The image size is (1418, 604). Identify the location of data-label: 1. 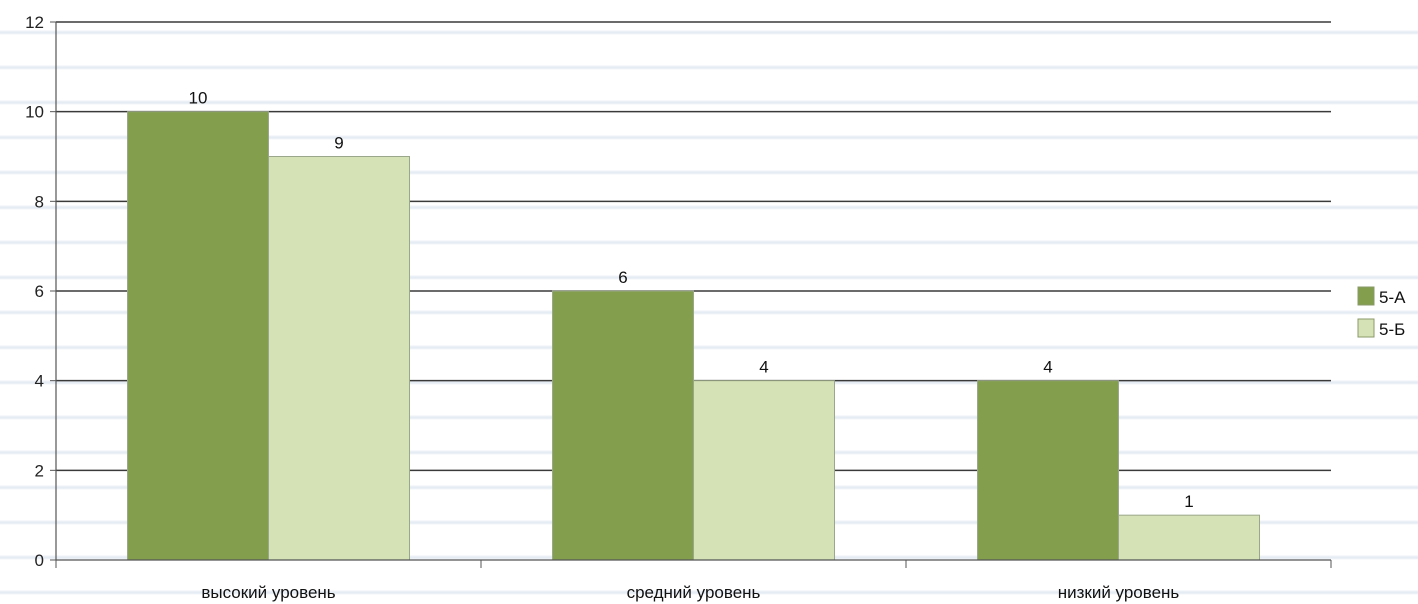
(1188, 501).